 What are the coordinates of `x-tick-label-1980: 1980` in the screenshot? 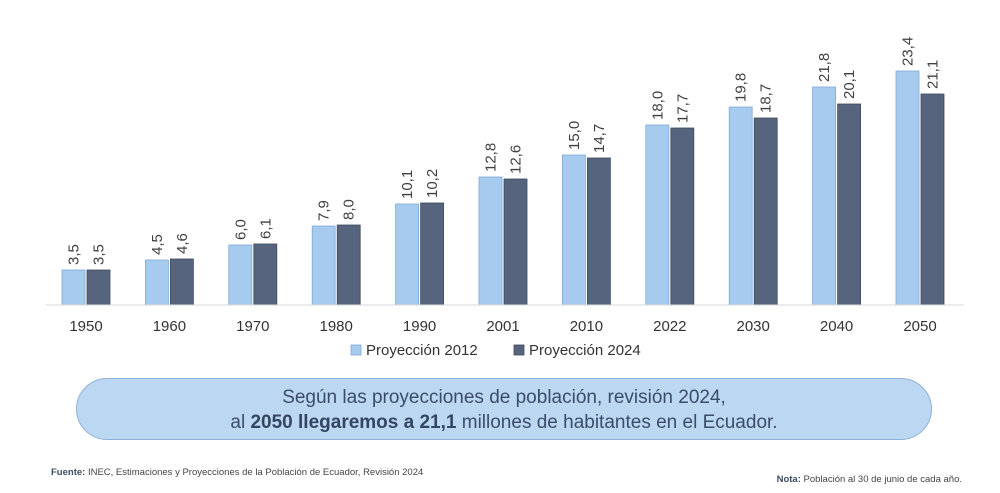 It's located at (336, 326).